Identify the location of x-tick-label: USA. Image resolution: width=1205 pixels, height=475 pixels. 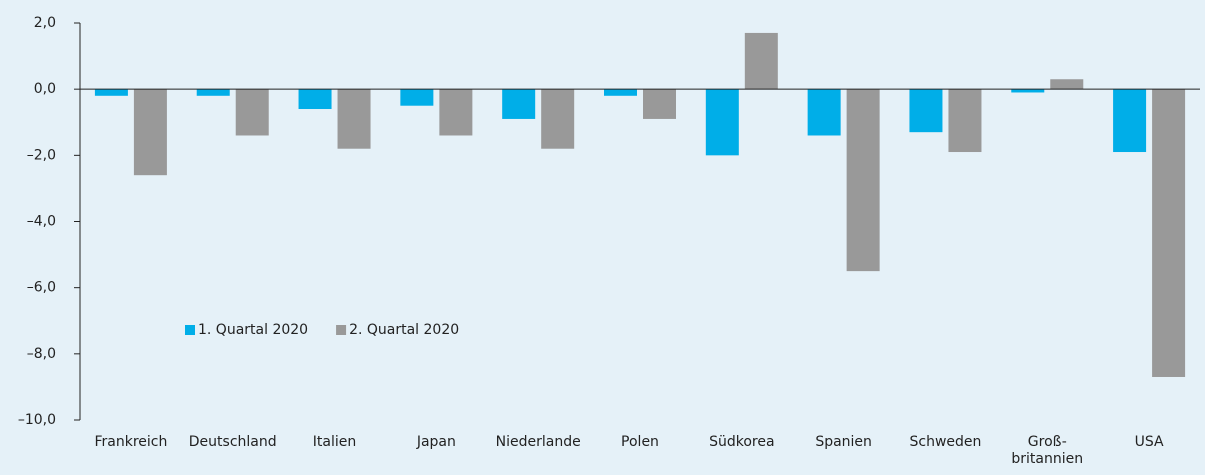
(1149, 442).